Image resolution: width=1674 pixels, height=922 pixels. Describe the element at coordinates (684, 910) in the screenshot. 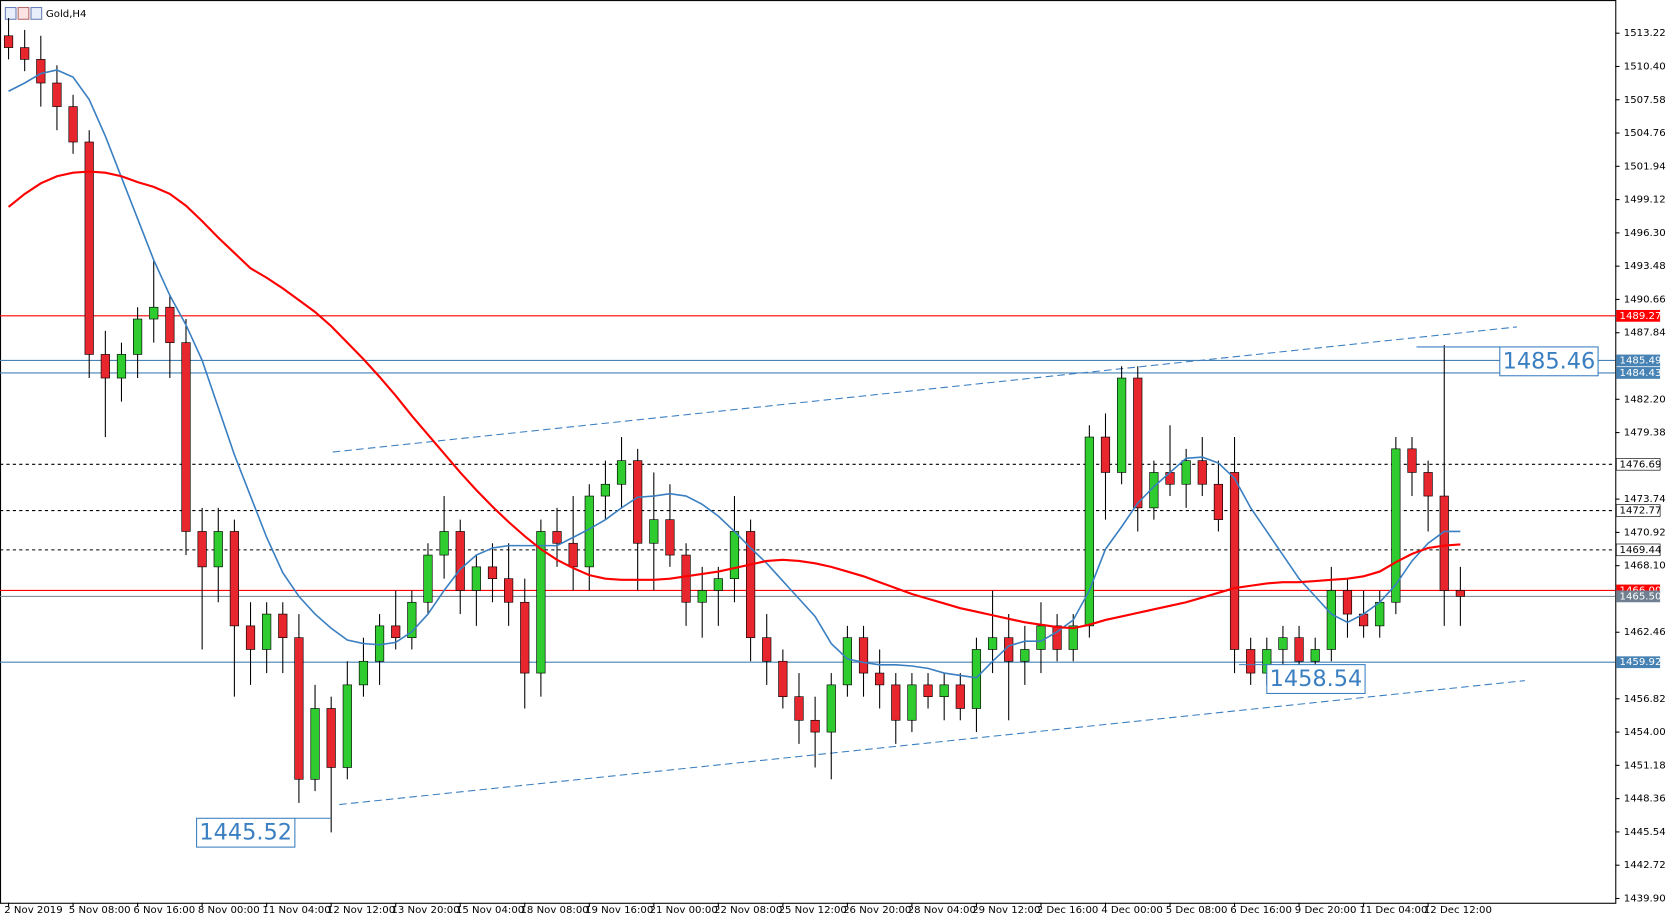

I see `x-tick-label: 21 Nov 00:00` at that location.